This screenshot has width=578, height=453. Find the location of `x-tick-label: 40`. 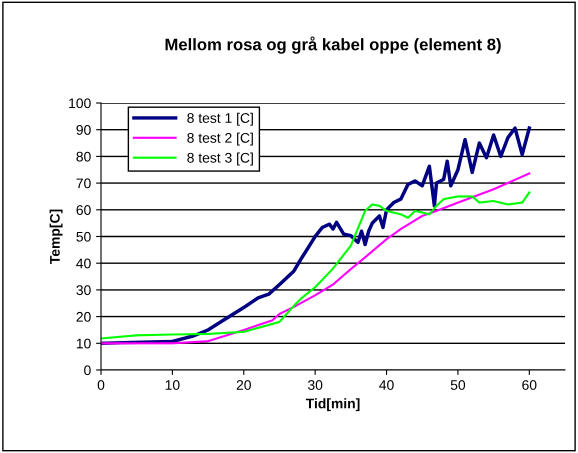

x-tick-label: 40 is located at coordinates (386, 385).